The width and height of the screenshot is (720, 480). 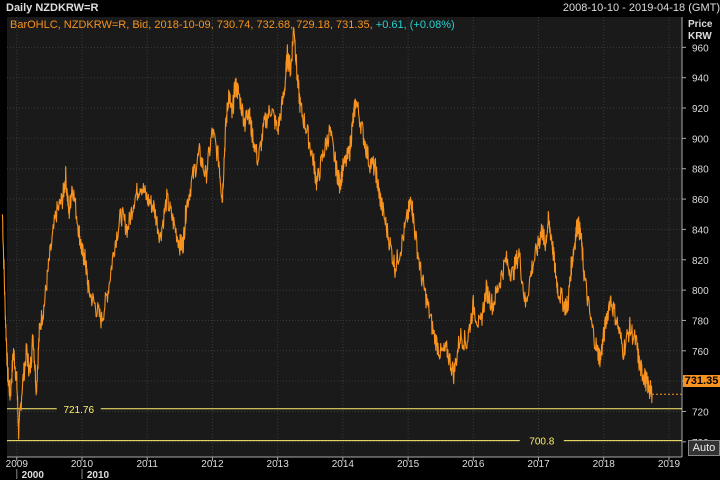 What do you see at coordinates (278, 464) in the screenshot?
I see `x-tick-label: 2013` at bounding box center [278, 464].